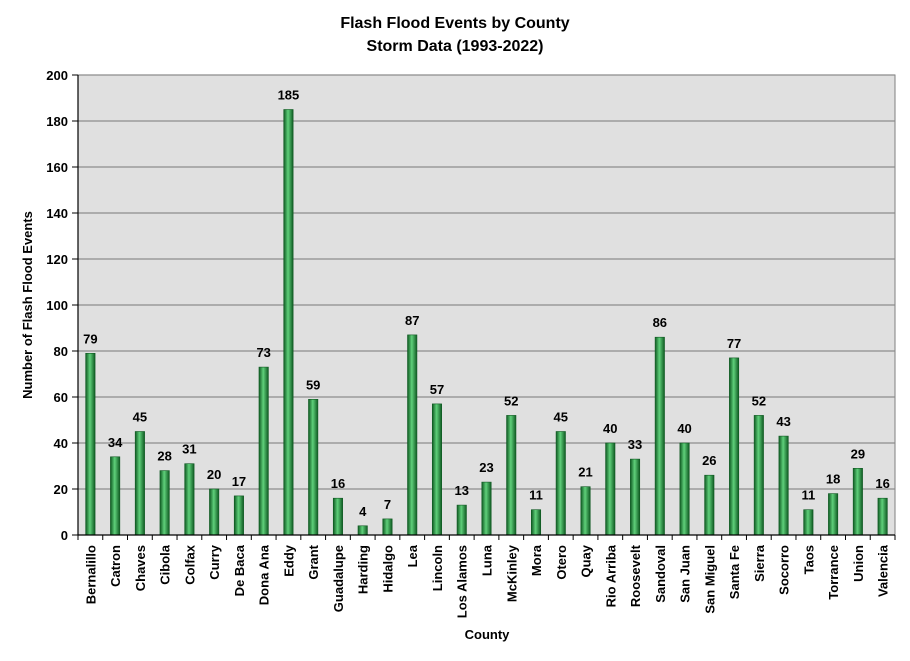 Image resolution: width=910 pixels, height=661 pixels. Describe the element at coordinates (437, 389) in the screenshot. I see `data-label: 57` at that location.